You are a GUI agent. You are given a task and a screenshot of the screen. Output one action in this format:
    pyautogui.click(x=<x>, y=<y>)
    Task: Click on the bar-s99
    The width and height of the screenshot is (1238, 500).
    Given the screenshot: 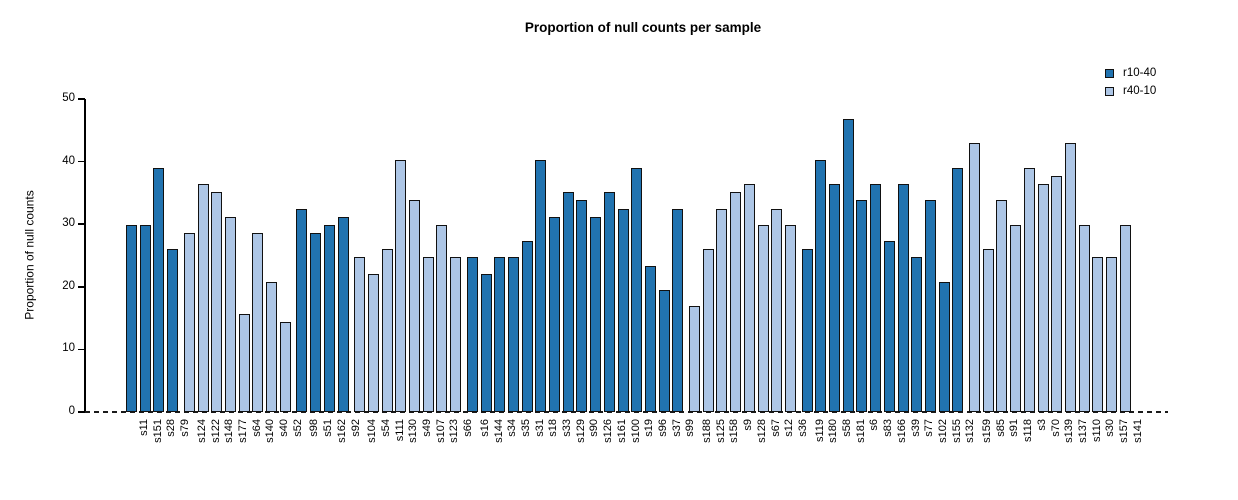 What is the action you would take?
    pyautogui.click(x=678, y=310)
    